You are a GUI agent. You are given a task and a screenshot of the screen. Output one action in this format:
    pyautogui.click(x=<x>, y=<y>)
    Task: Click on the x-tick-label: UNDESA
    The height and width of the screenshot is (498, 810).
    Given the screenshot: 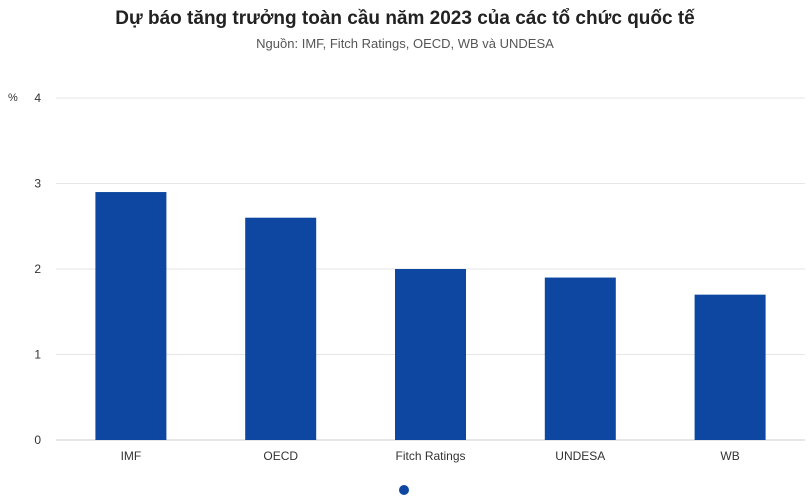 What is the action you would take?
    pyautogui.click(x=580, y=456)
    